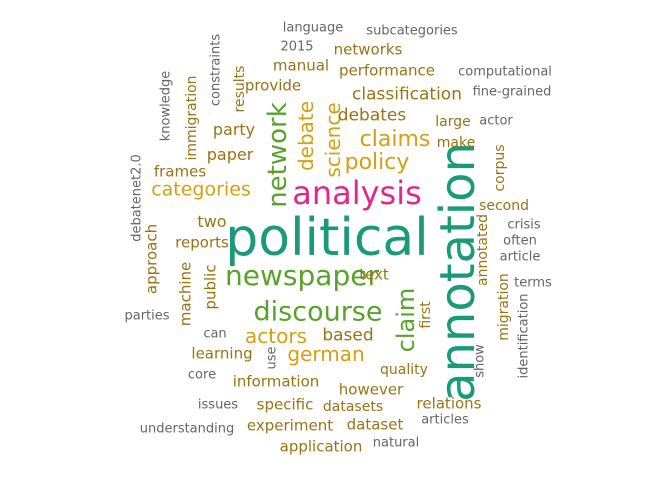 This screenshot has width=672, height=480. Describe the element at coordinates (313, 28) in the screenshot. I see `word-language: language` at that location.